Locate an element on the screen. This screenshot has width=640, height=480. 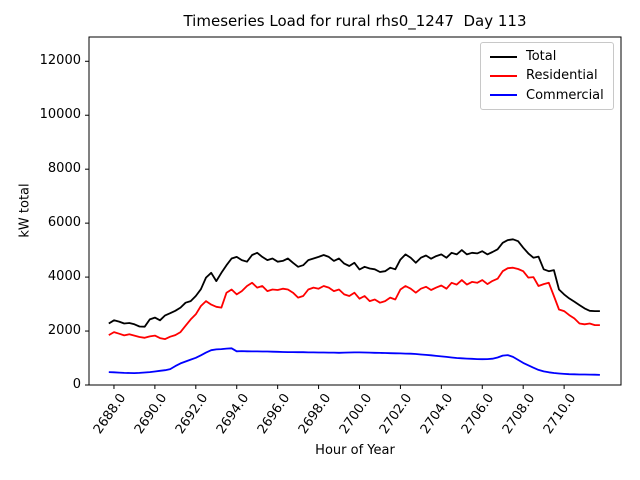
legend-item-total: Total is located at coordinates (547, 56).